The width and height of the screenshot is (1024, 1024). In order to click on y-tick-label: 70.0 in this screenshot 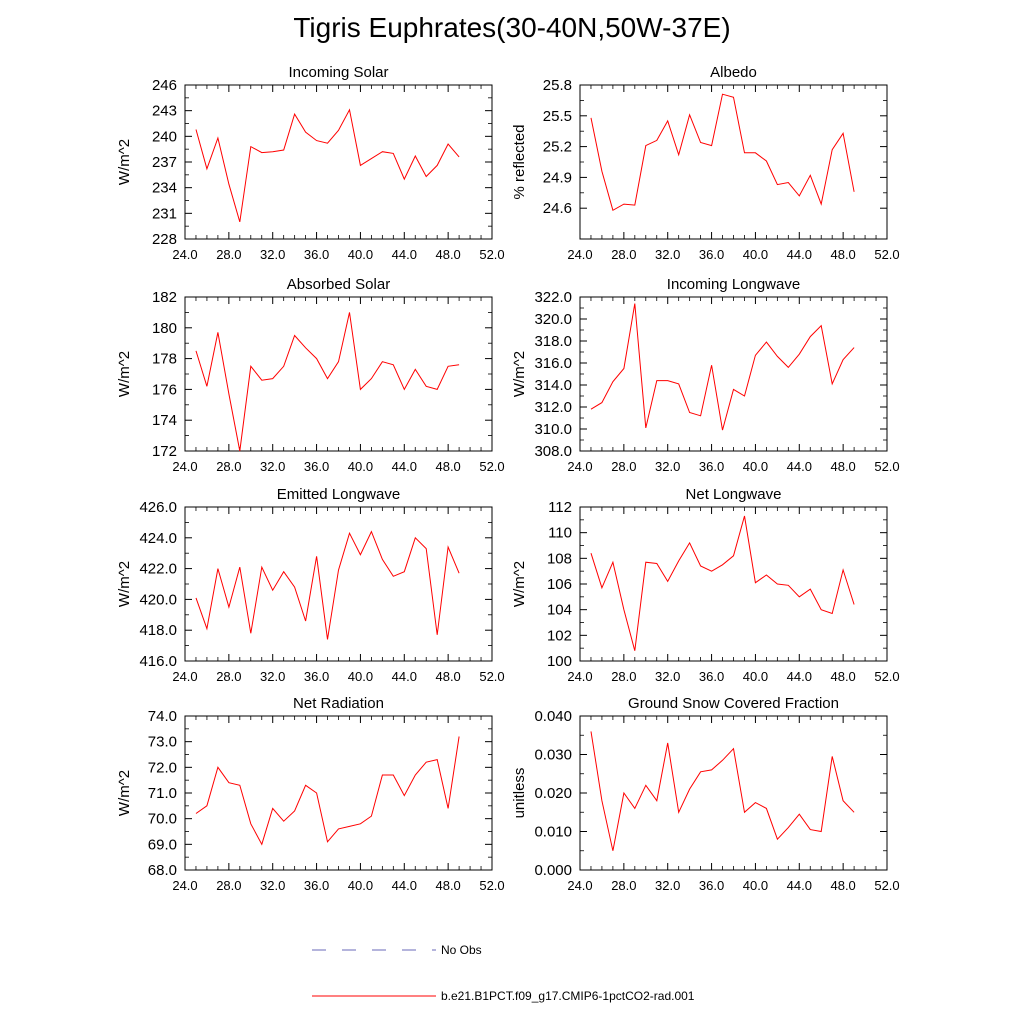, I will do `click(162, 819)`.